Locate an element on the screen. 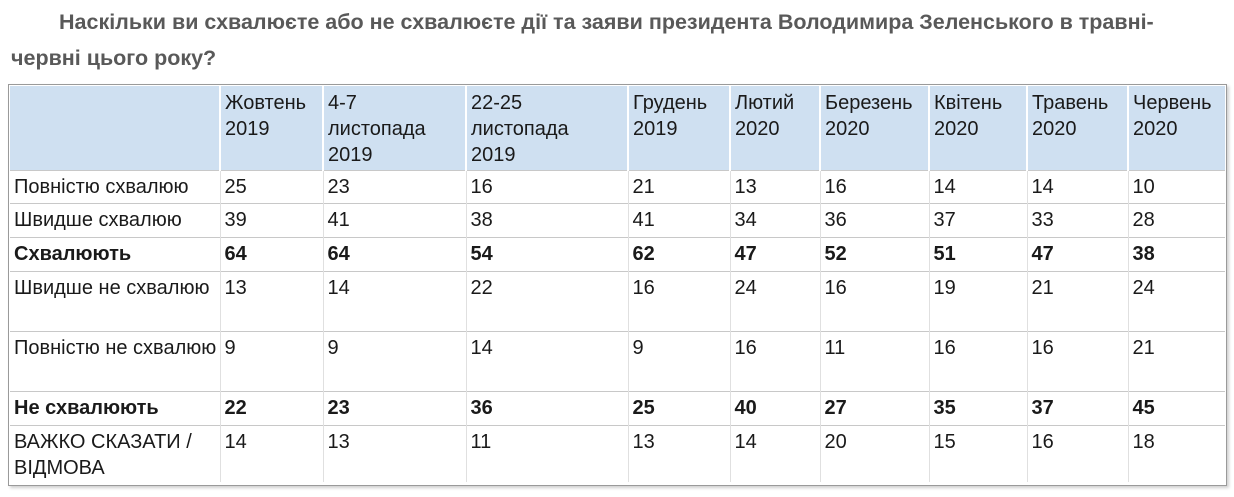 This screenshot has width=1234, height=497. table-cell: 18 is located at coordinates (1176, 453).